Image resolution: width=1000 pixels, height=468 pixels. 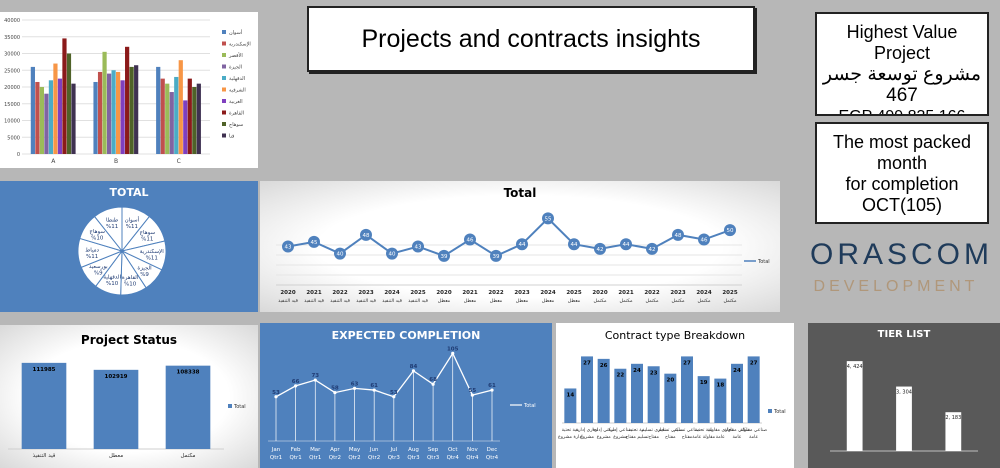 What do you see at coordinates (637, 437) in the screenshot?
I see `x-tick-label: تسليم مفتاح` at bounding box center [637, 437].